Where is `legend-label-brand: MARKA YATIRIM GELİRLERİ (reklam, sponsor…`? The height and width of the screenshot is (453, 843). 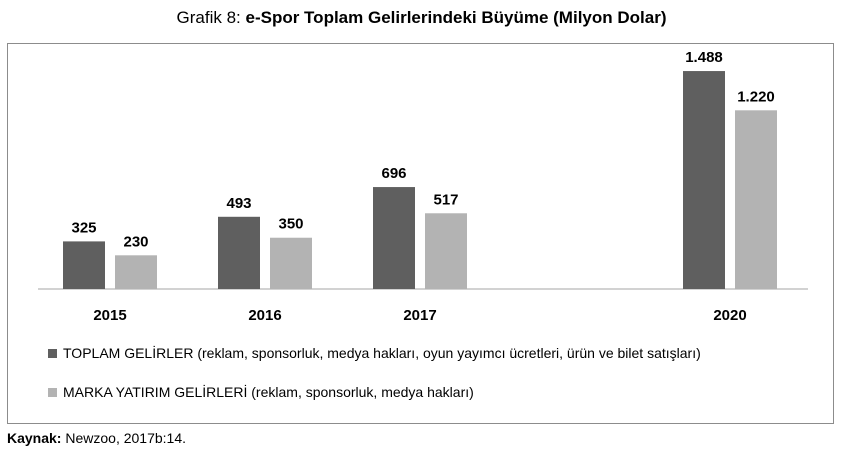 legend-label-brand: MARKA YATIRIM GELİRLERİ (reklam, sponsor… is located at coordinates (268, 392).